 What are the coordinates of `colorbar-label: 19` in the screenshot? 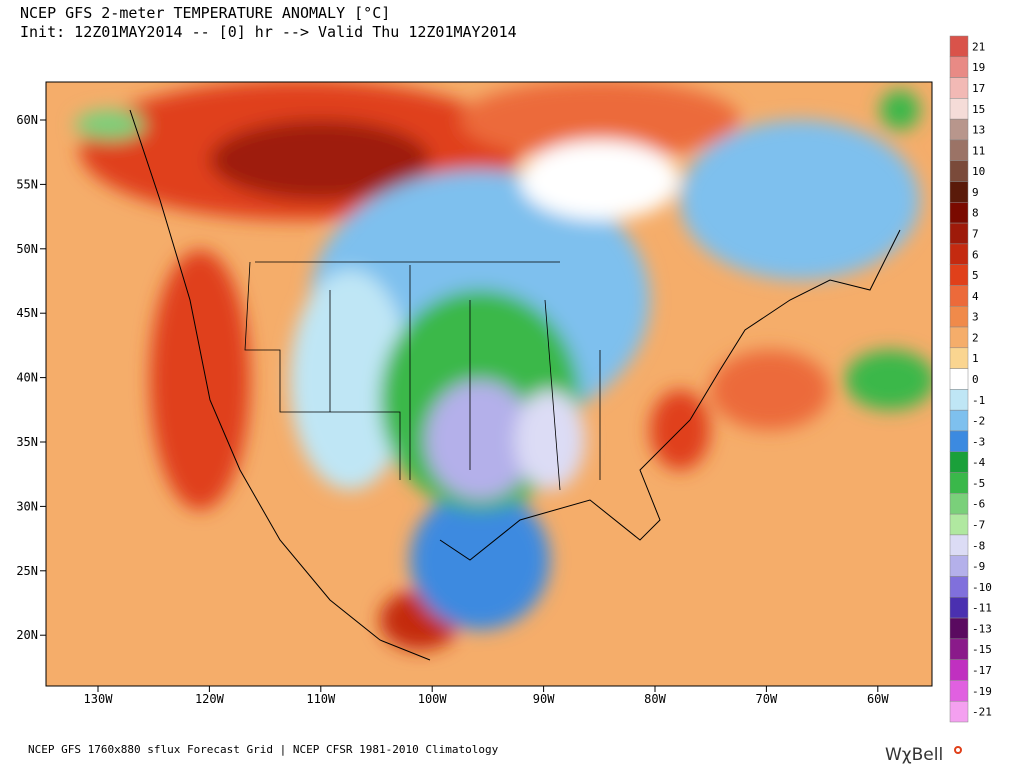 It's located at (978, 67).